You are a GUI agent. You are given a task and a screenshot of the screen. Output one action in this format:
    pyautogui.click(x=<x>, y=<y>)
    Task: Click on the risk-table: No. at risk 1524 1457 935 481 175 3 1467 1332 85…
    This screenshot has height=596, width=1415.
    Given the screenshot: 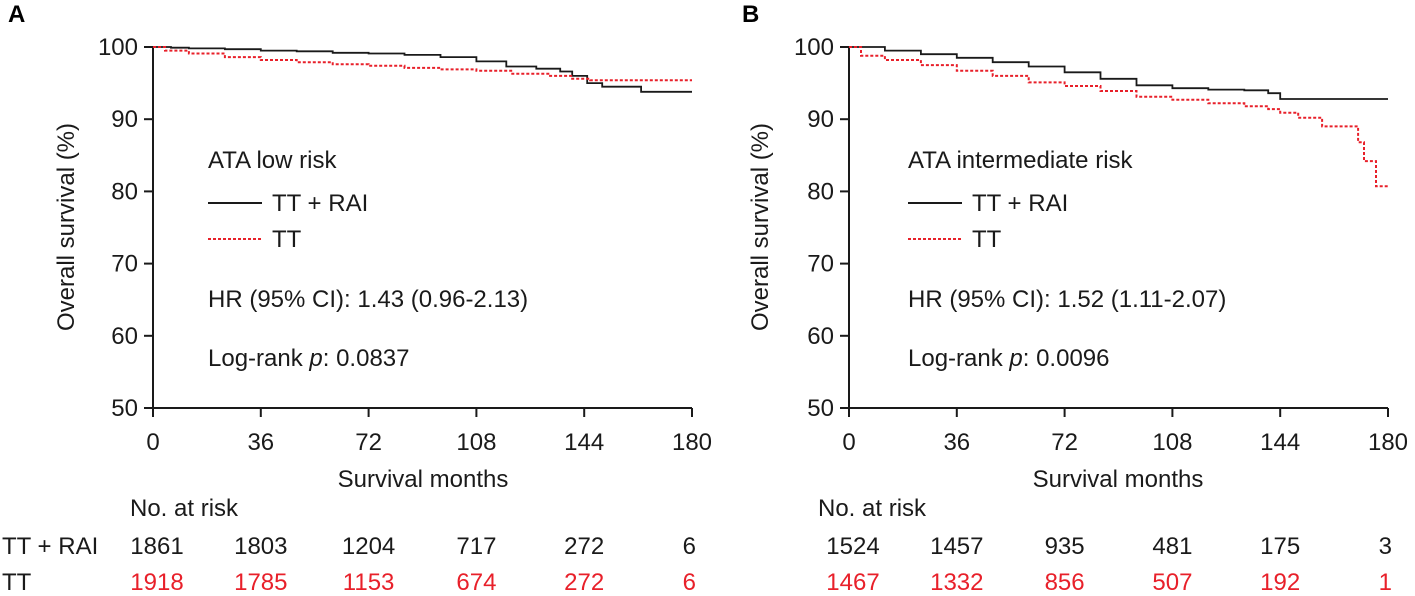 What is the action you would take?
    pyautogui.click(x=1105, y=545)
    